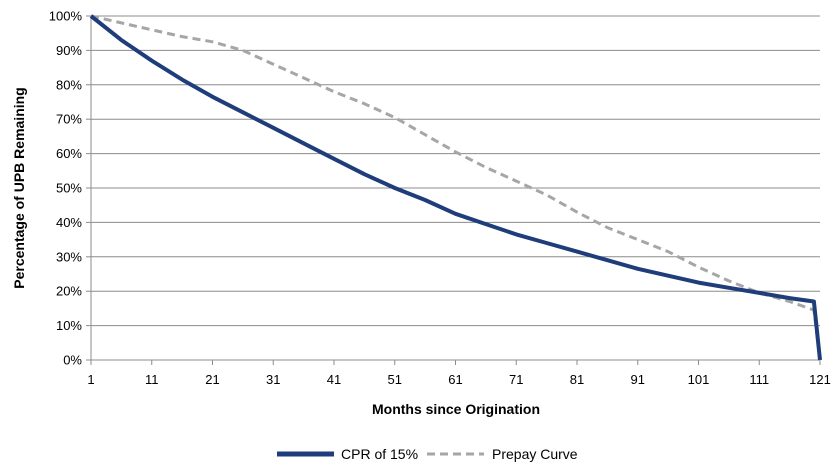 This screenshot has height=466, width=834. Describe the element at coordinates (69, 84) in the screenshot. I see `y-tick-label: 80%` at that location.